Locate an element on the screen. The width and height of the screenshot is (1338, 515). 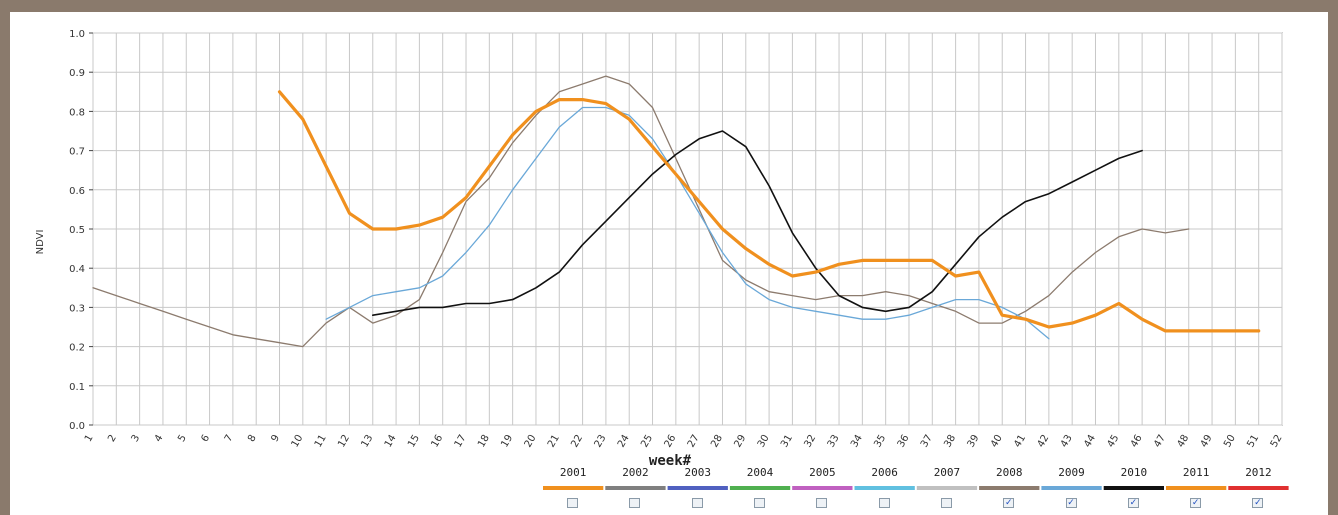
x-tick-label: 21 is located at coordinates (554, 441).